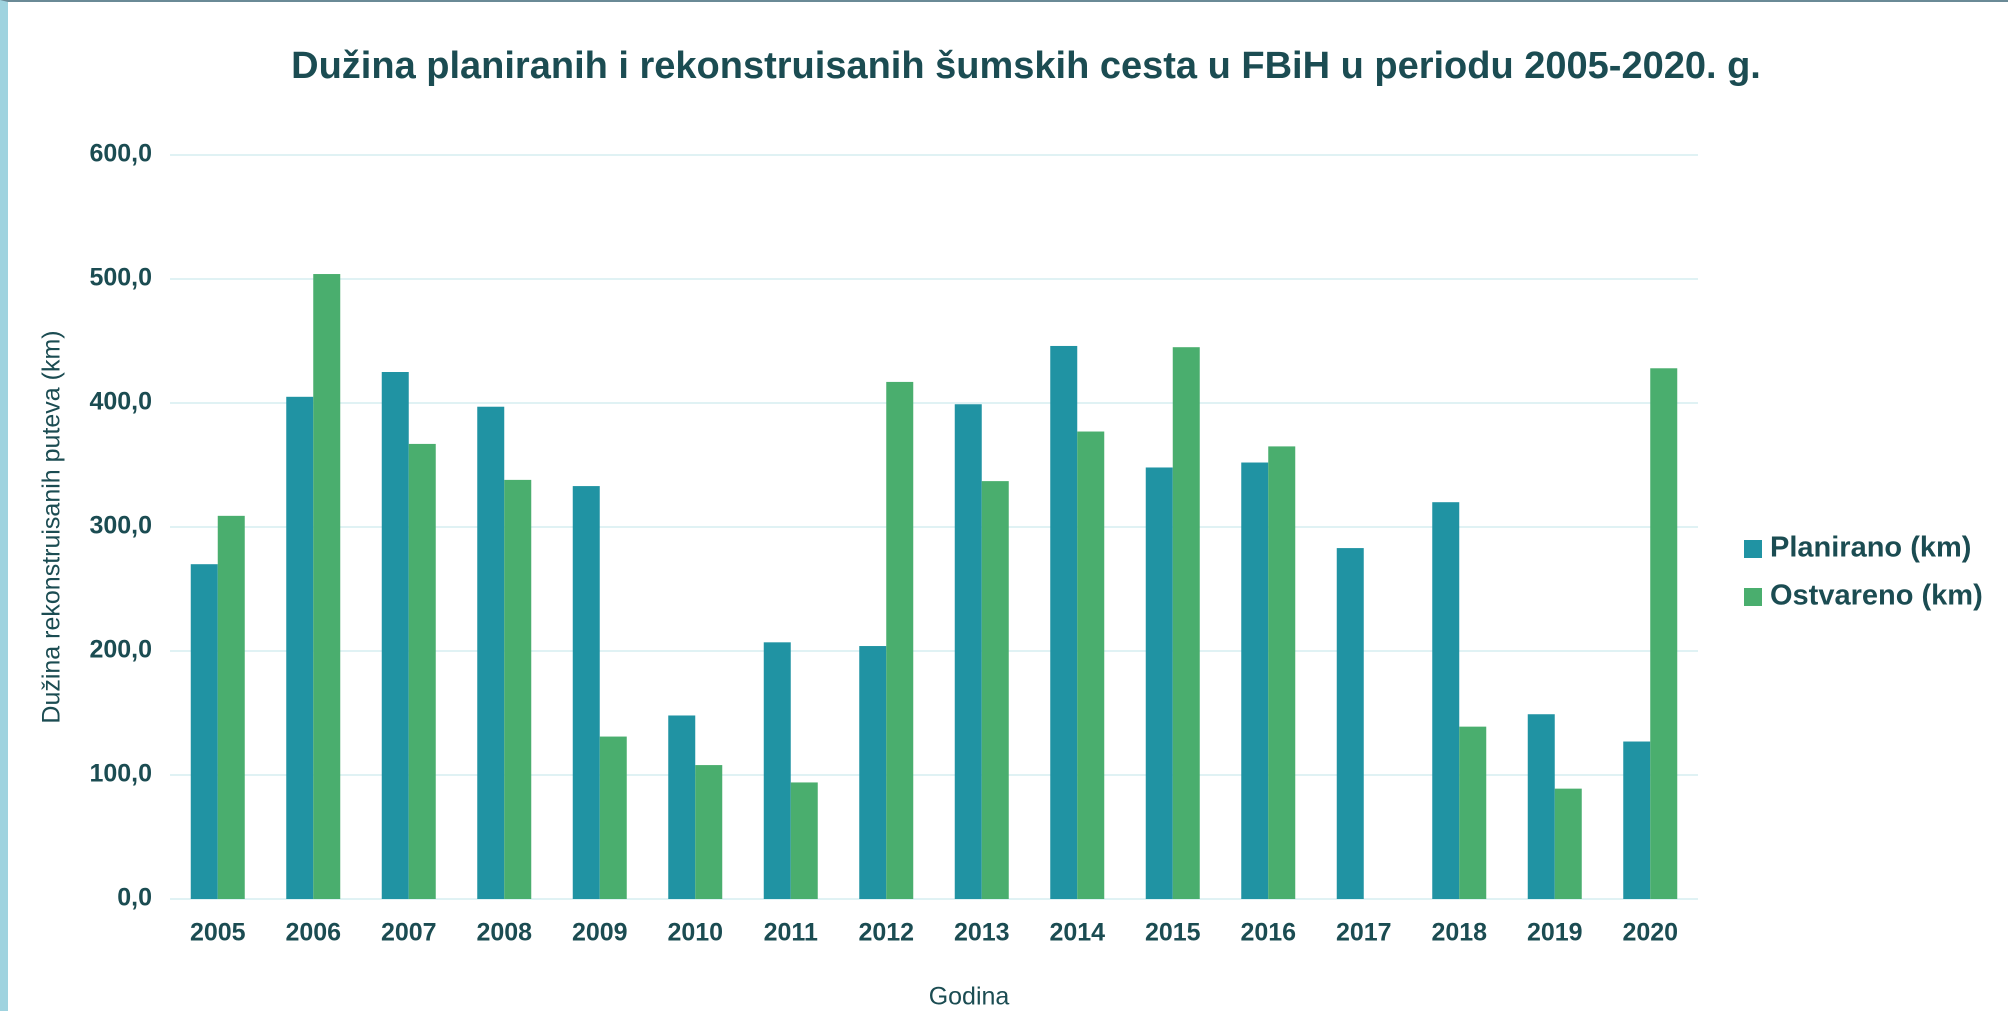  I want to click on x-tick-label: 2012, so click(886, 933).